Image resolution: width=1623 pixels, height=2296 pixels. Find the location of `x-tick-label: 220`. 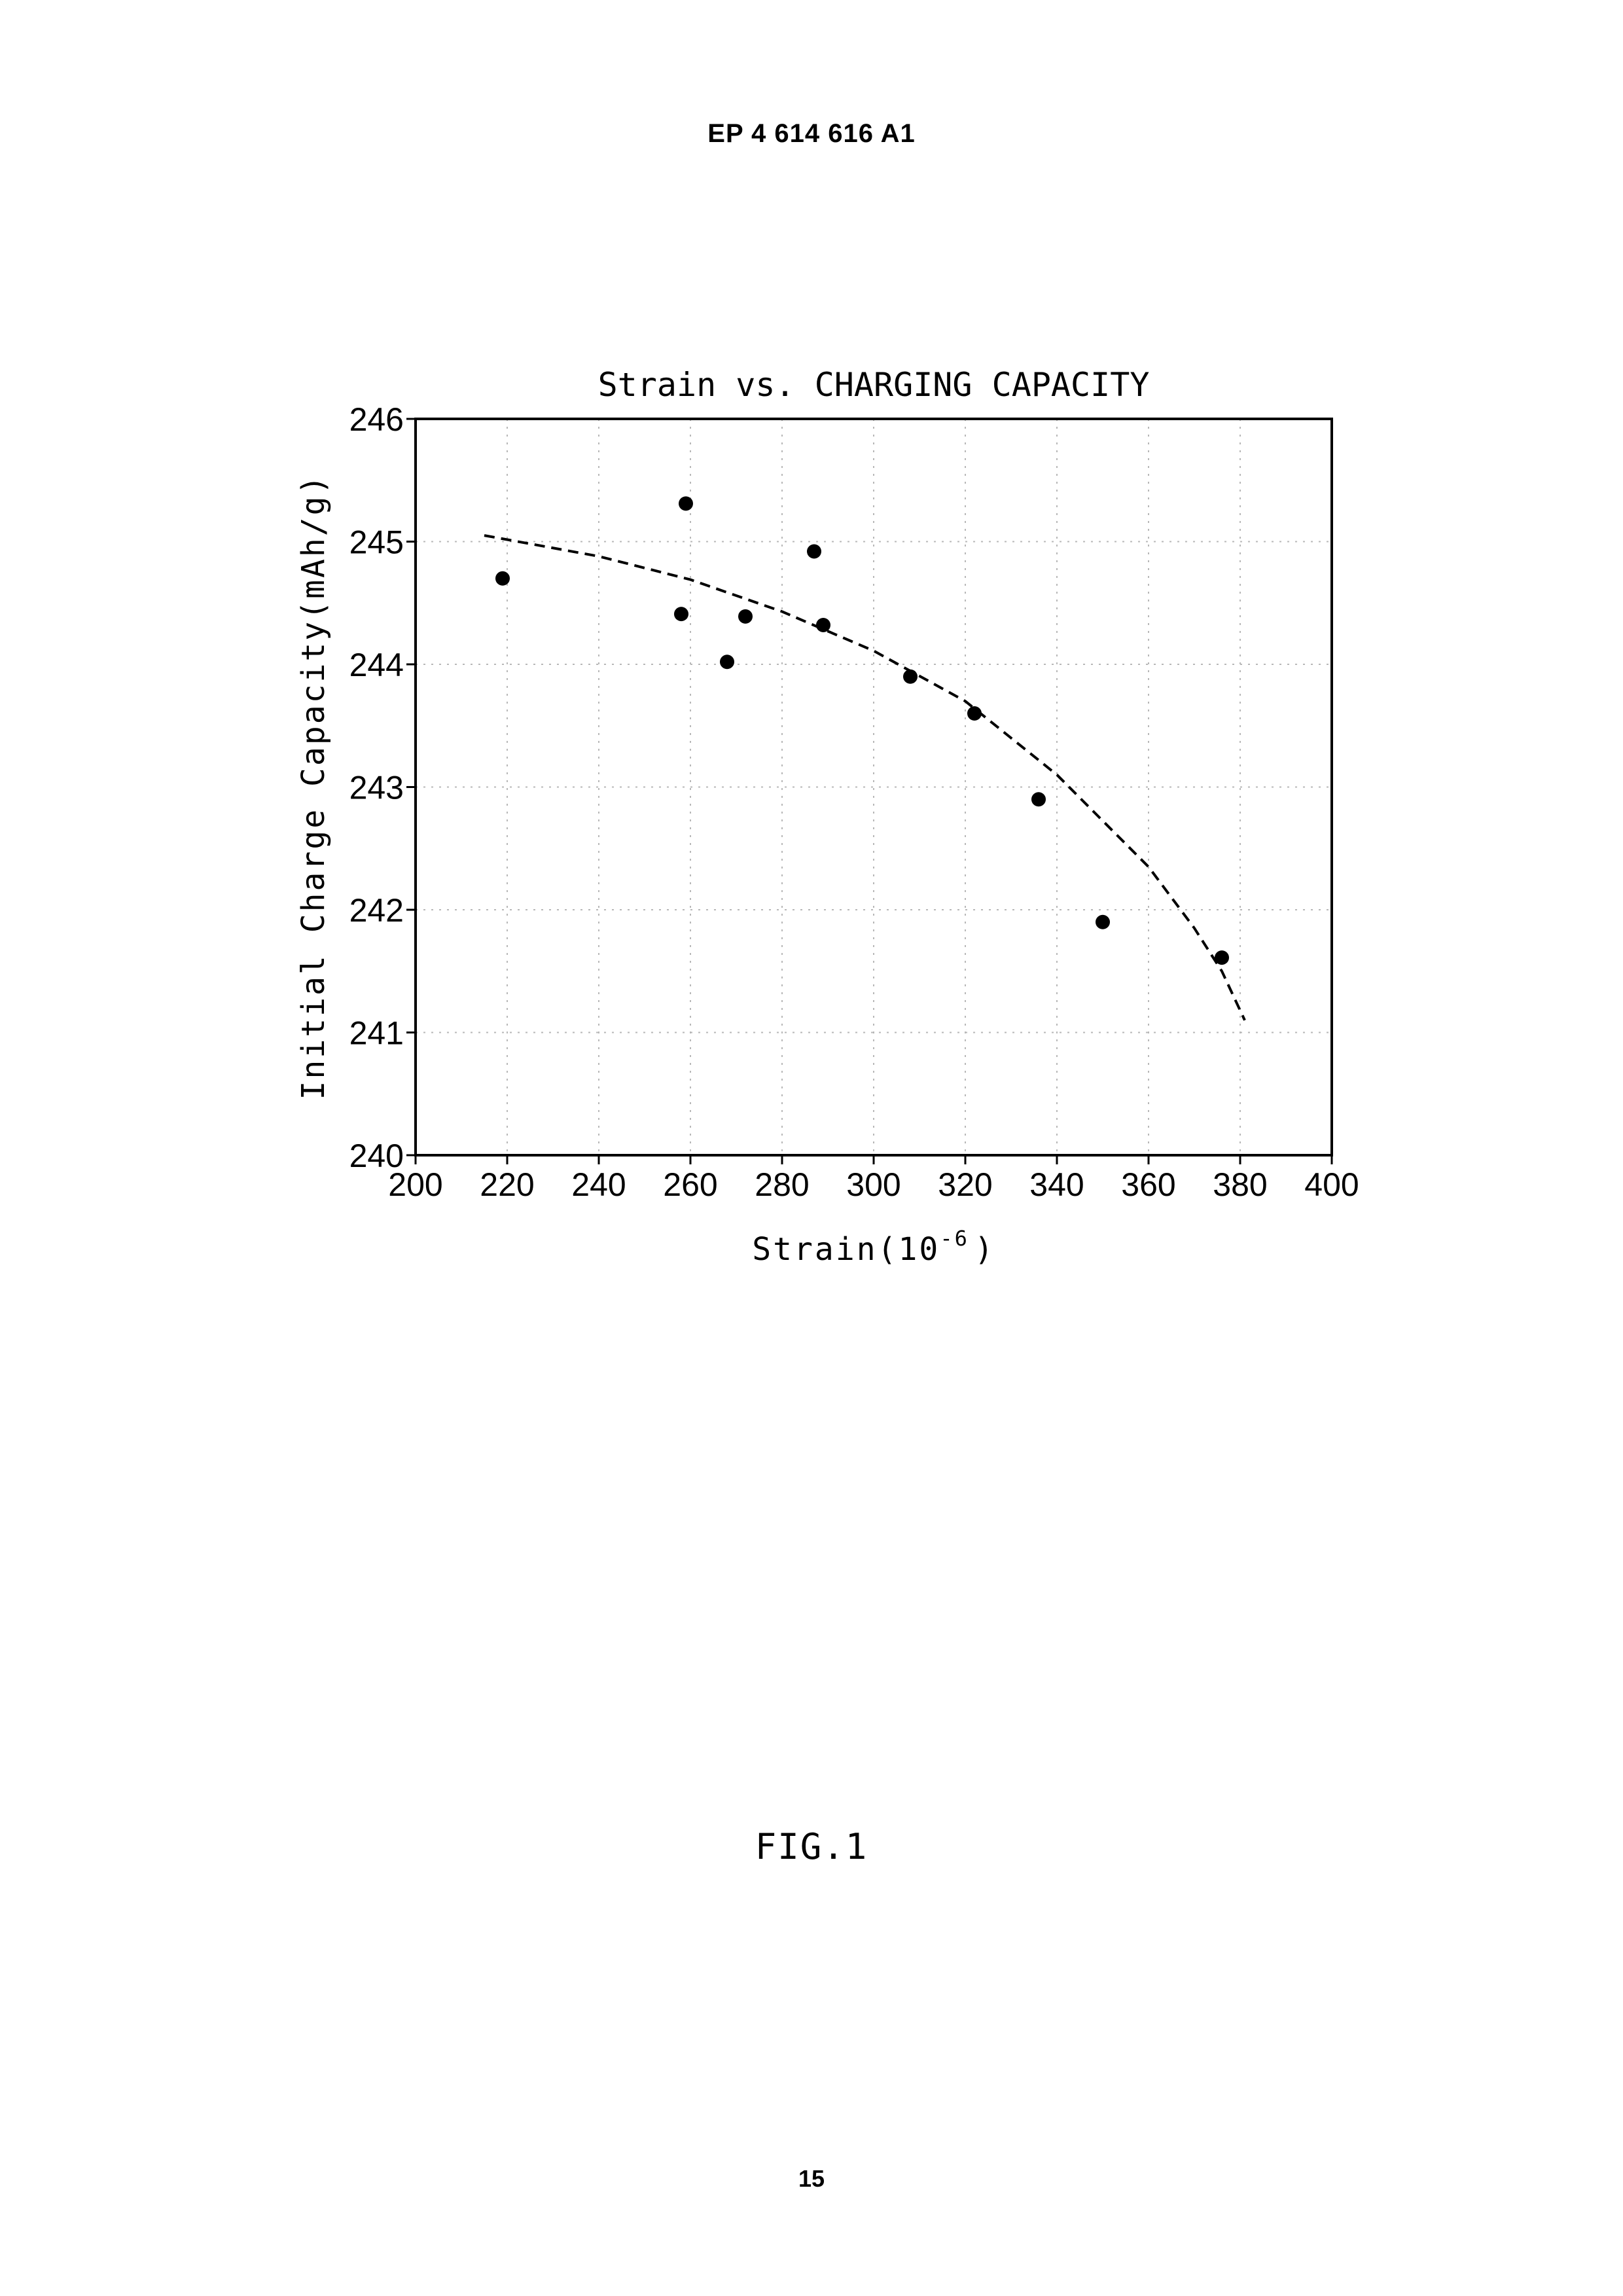

x-tick-label: 220 is located at coordinates (507, 1184).